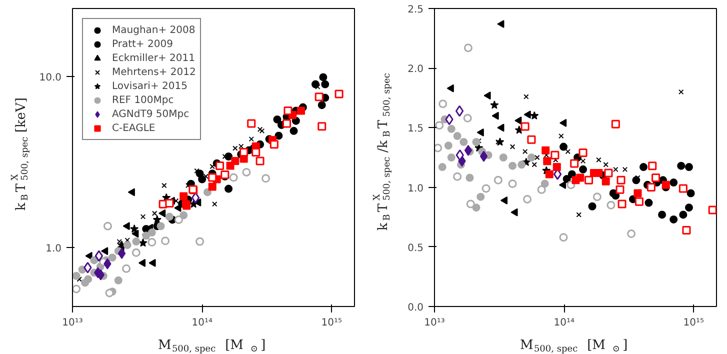 Image resolution: width=727 pixels, height=354 pixels. Describe the element at coordinates (382, 152) in the screenshot. I see `text: kBTX500, spec/kBT500, spec` at that location.